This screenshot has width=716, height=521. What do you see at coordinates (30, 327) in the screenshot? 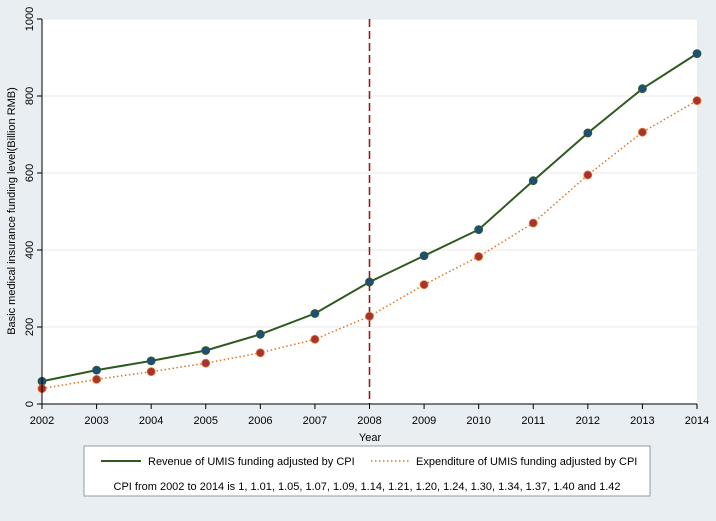
I see `y-tick-label-200: 200` at bounding box center [30, 327].